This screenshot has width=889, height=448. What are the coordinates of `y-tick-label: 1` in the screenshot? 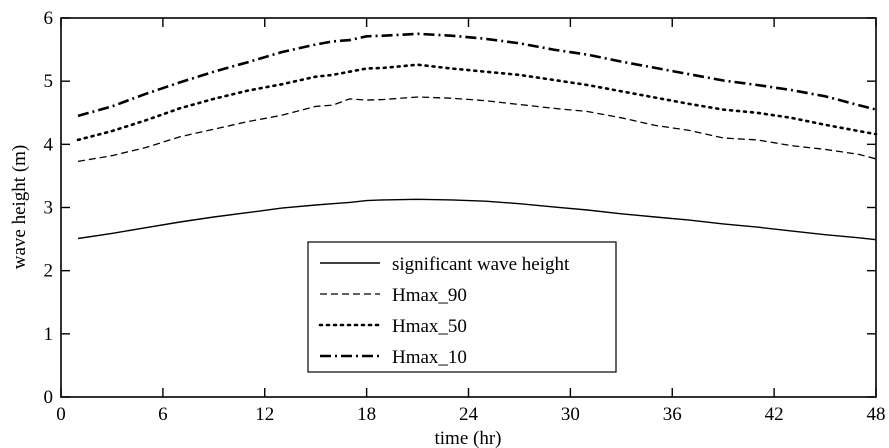 It's located at (49, 334).